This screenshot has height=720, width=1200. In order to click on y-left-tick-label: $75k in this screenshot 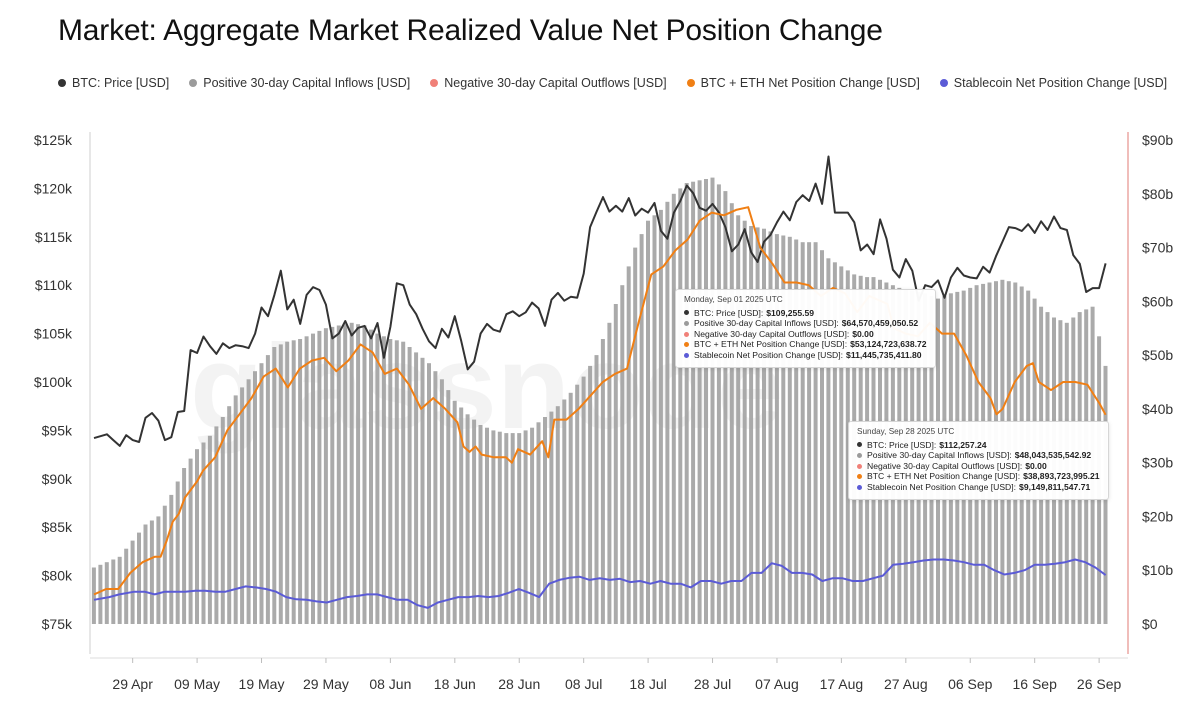, I will do `click(57, 624)`.